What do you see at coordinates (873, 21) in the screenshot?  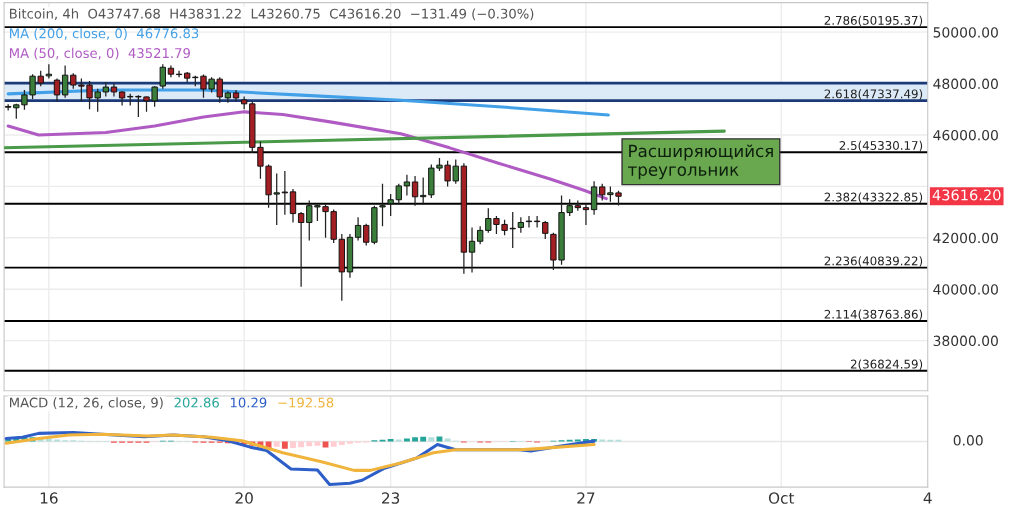 I see `ref-line-label: 2.786(50195.37)` at bounding box center [873, 21].